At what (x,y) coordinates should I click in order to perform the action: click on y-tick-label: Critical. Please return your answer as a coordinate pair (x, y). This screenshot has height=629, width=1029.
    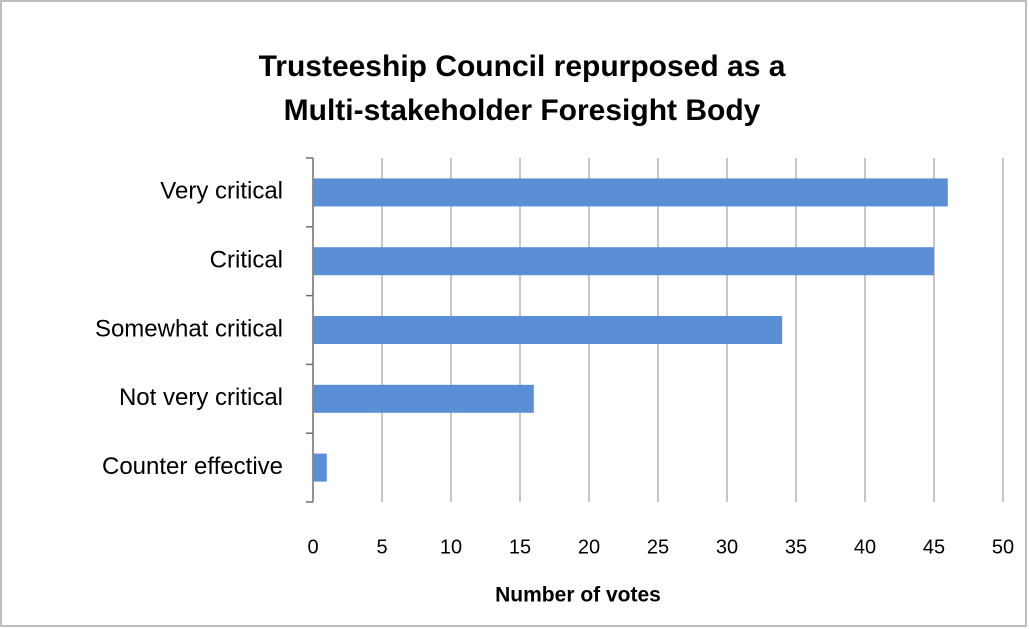
    Looking at the image, I should click on (246, 260).